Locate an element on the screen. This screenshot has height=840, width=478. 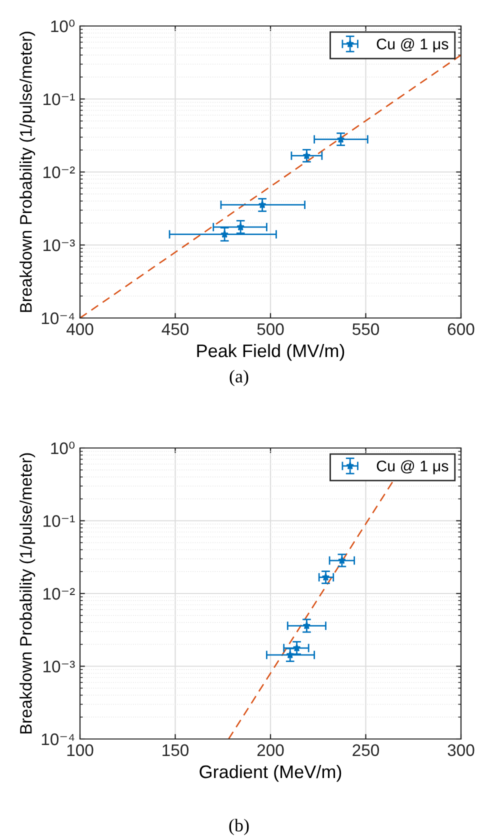
x-tick-label: 400 is located at coordinates (80, 329).